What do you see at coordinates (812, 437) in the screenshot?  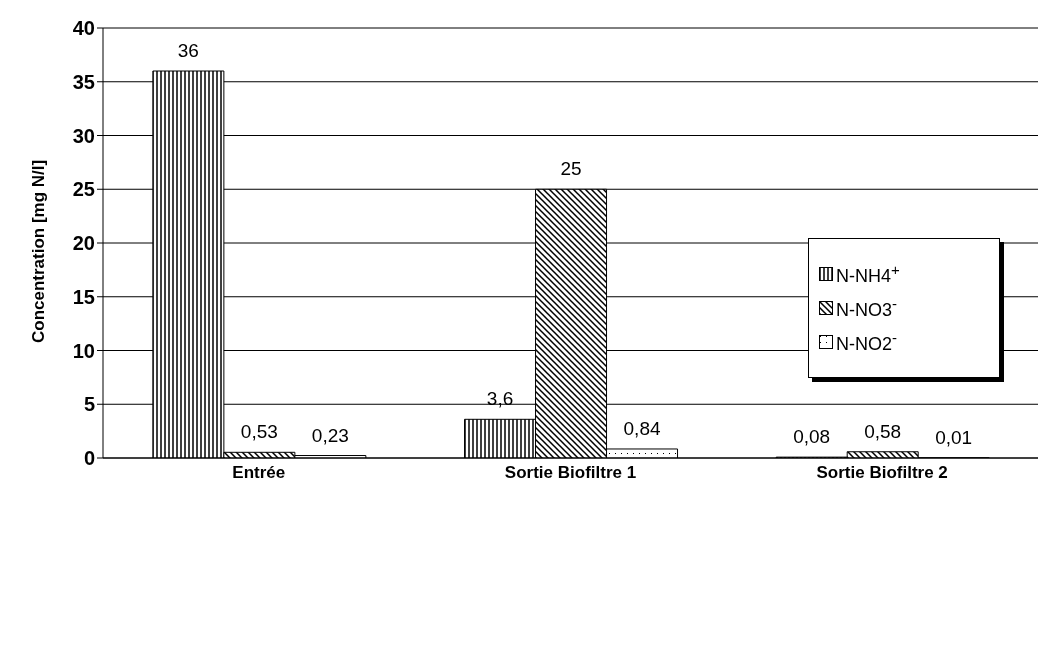 I see `data-label: 0,08` at bounding box center [812, 437].